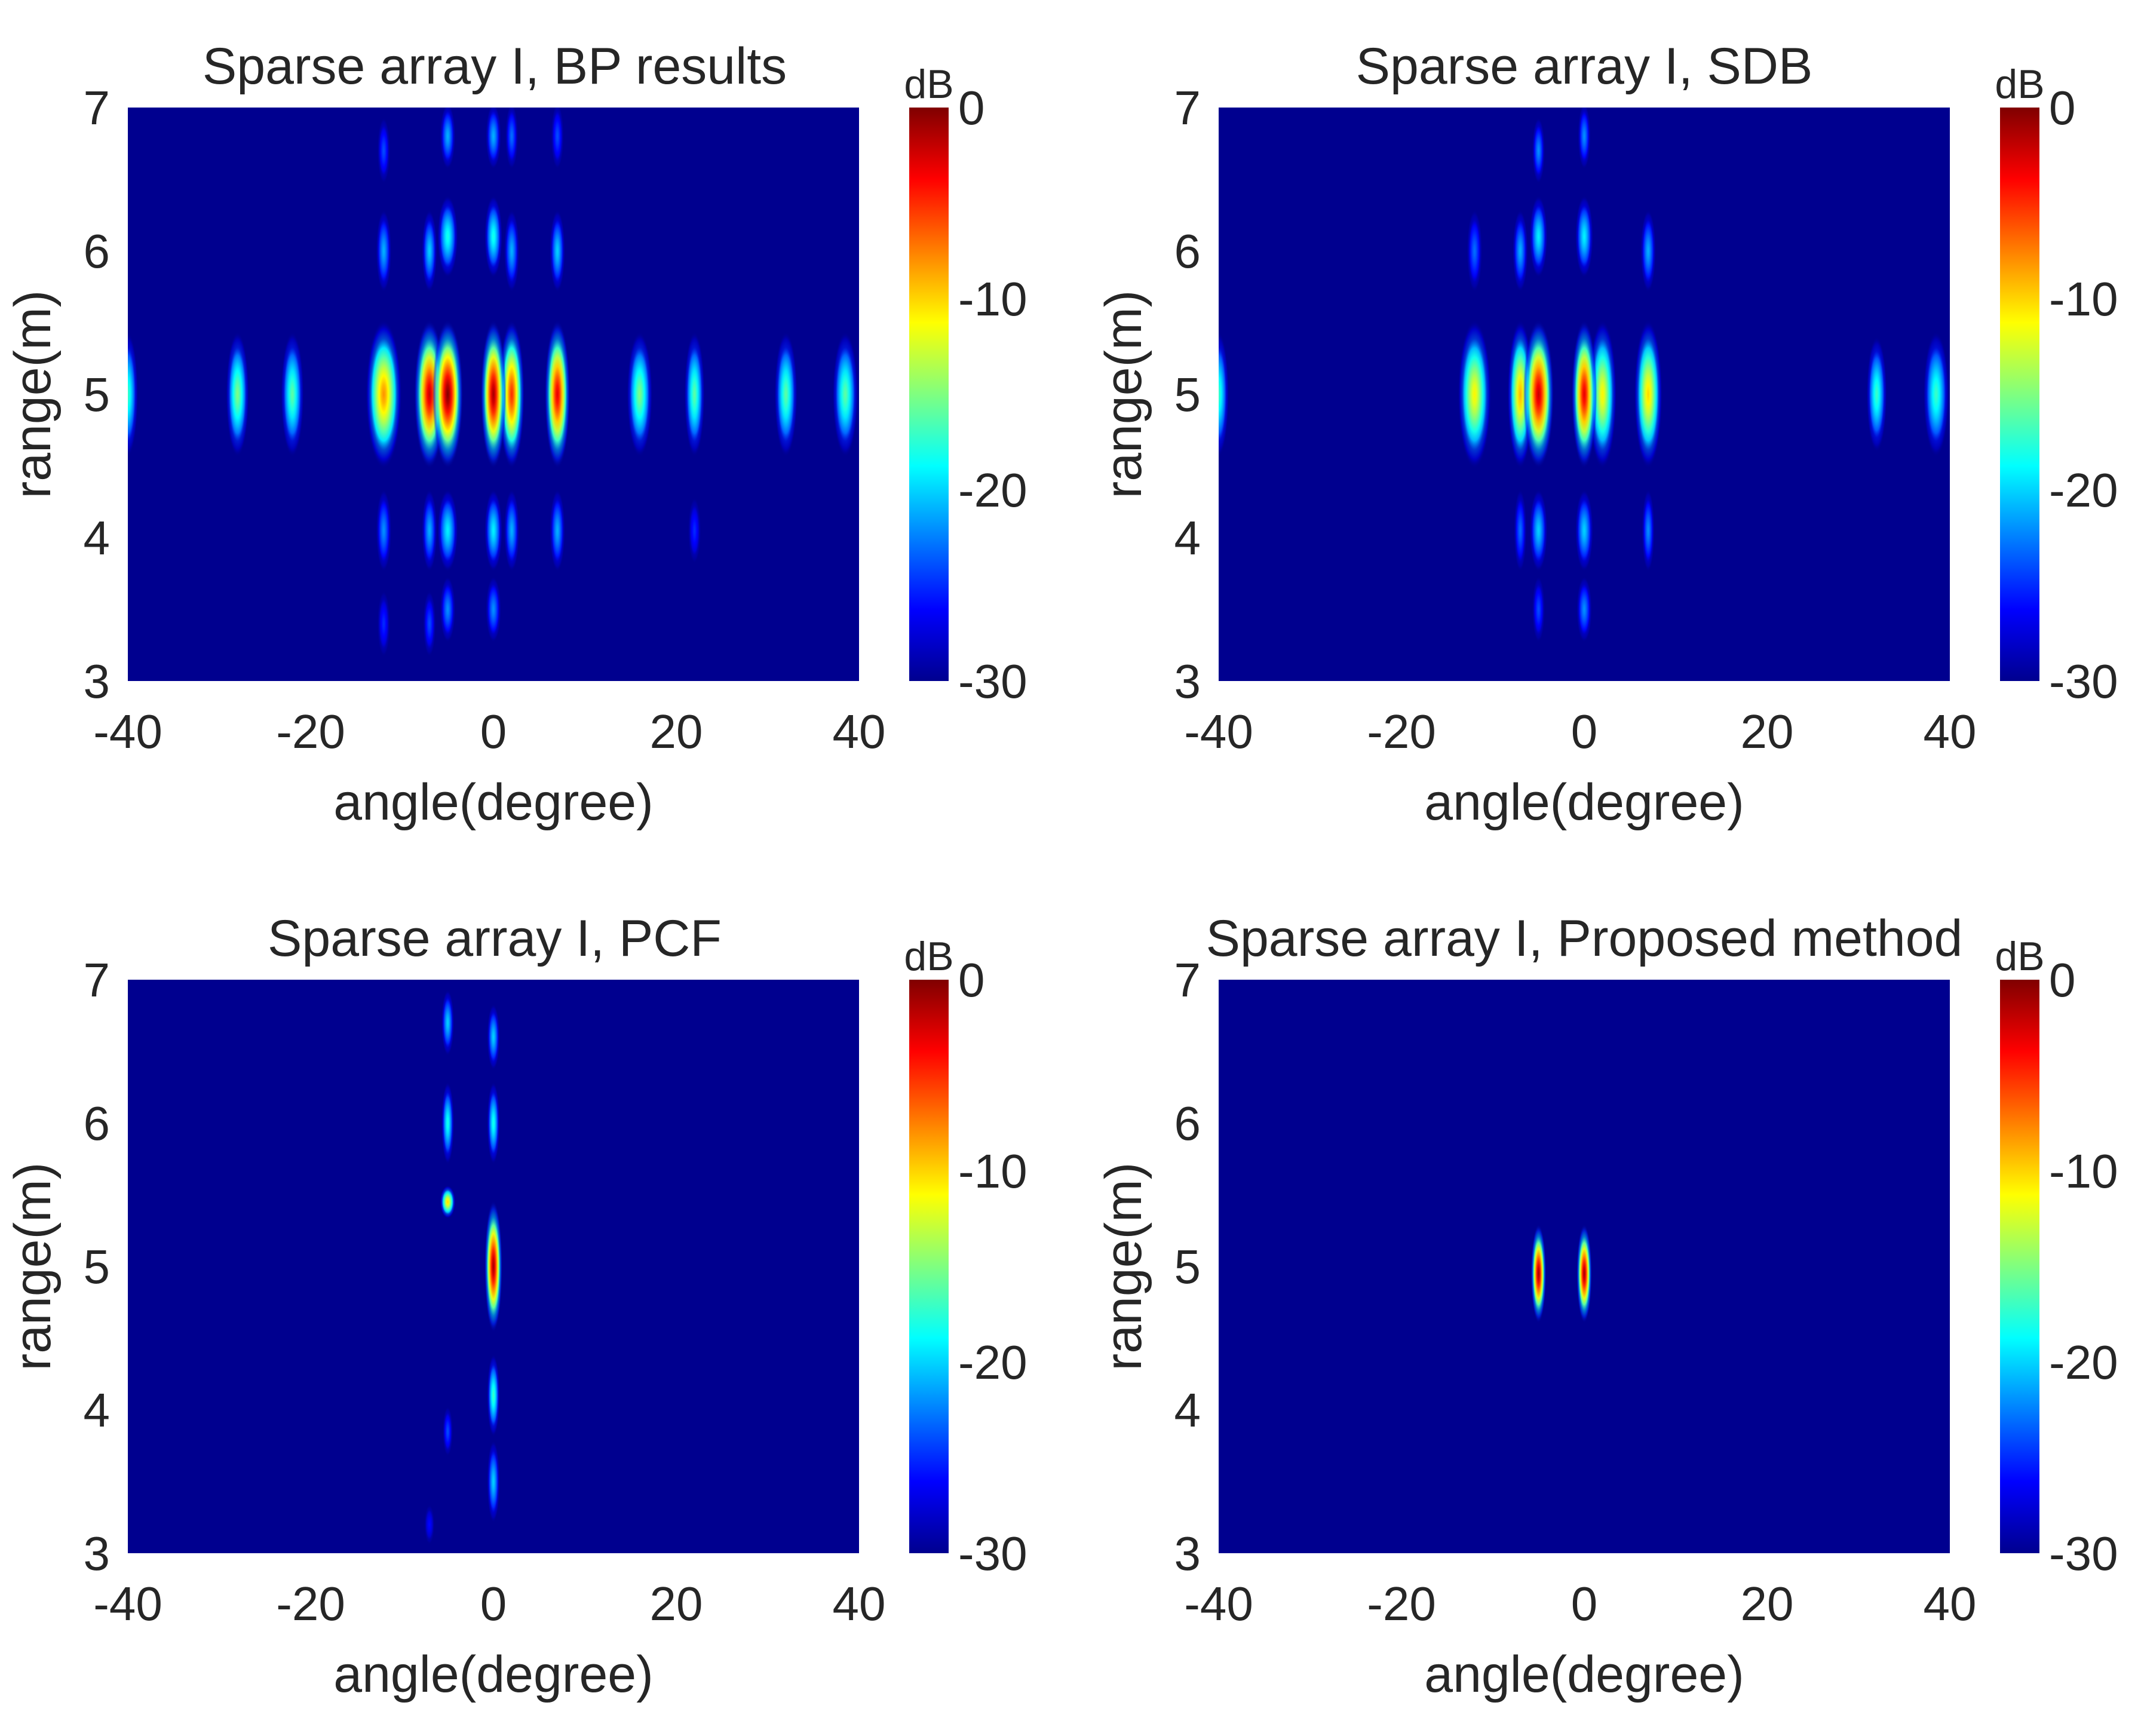  What do you see at coordinates (97, 1123) in the screenshot?
I see `y-tick-label: 6` at bounding box center [97, 1123].